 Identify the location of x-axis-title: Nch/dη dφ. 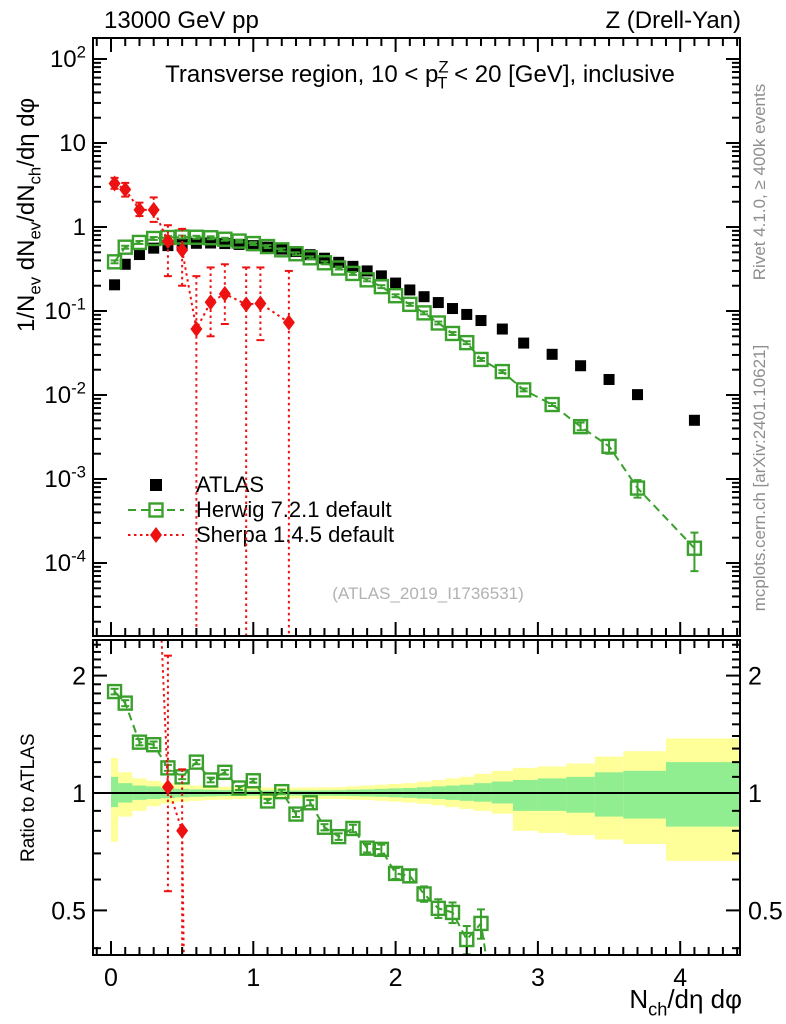
(685, 1001).